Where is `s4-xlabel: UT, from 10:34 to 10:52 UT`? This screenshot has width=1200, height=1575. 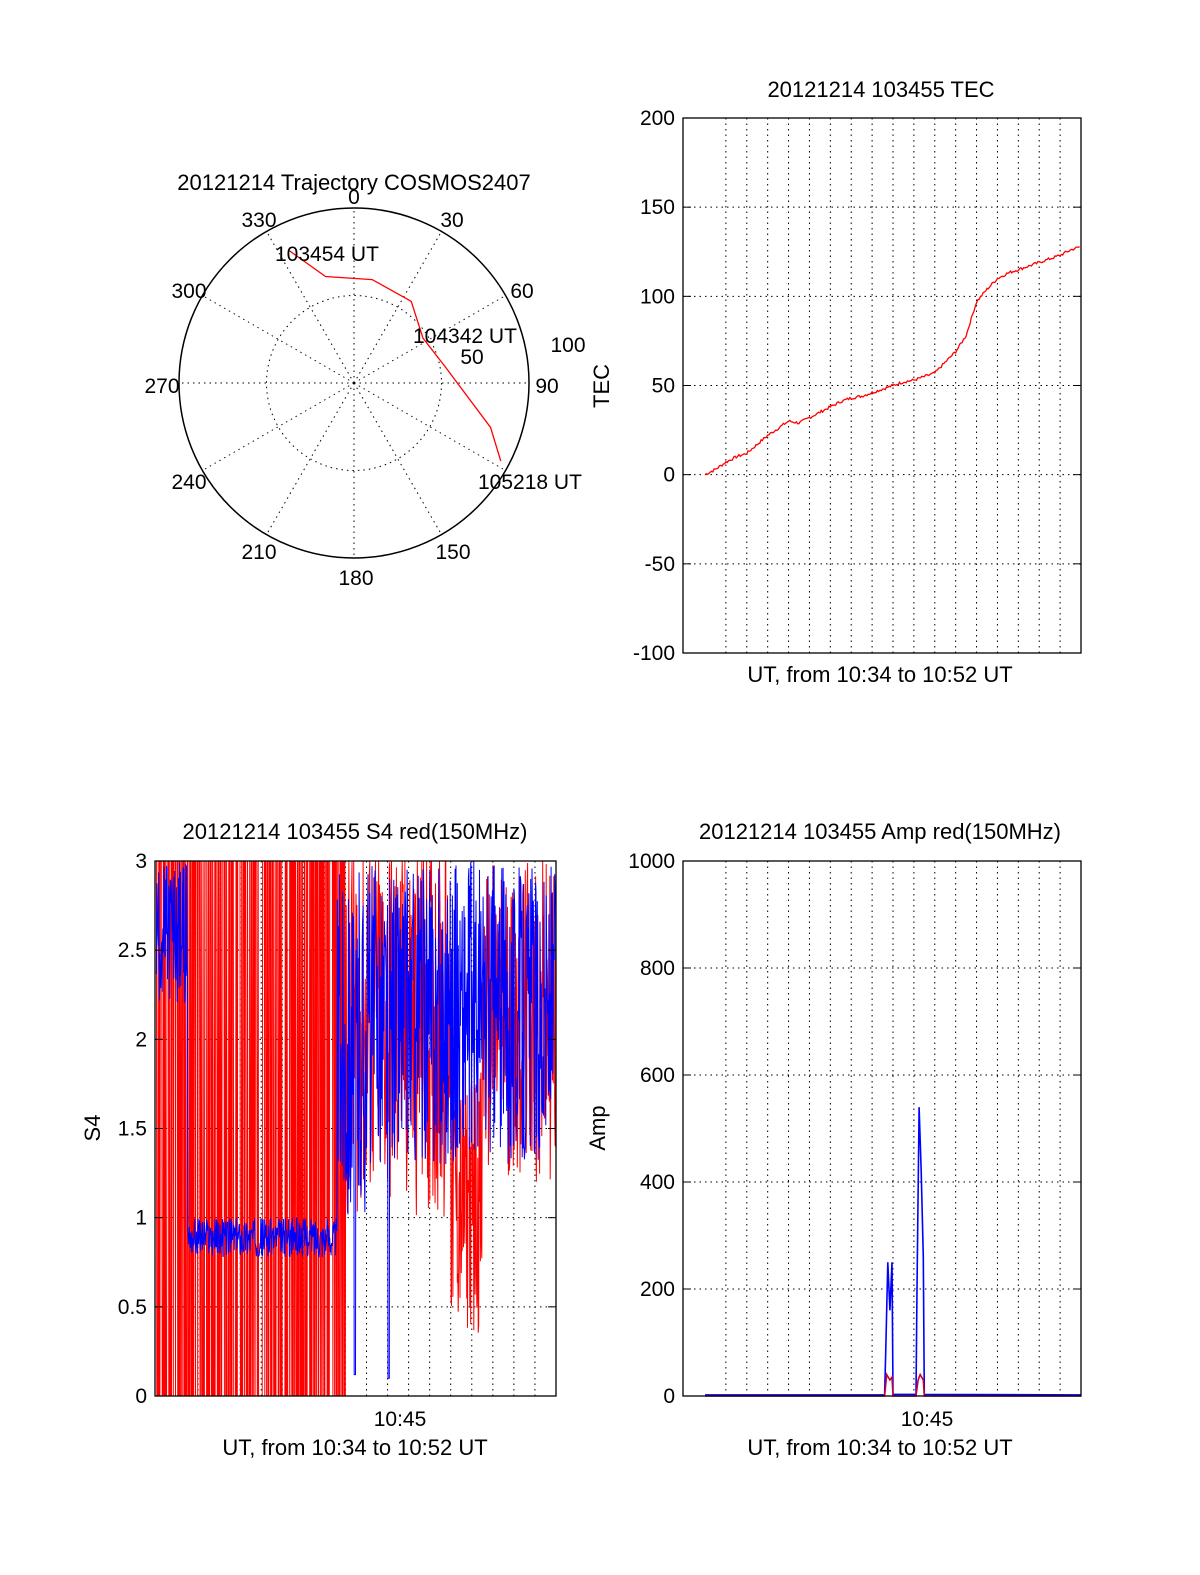
s4-xlabel: UT, from 10:34 to 10:52 UT is located at coordinates (354, 1447).